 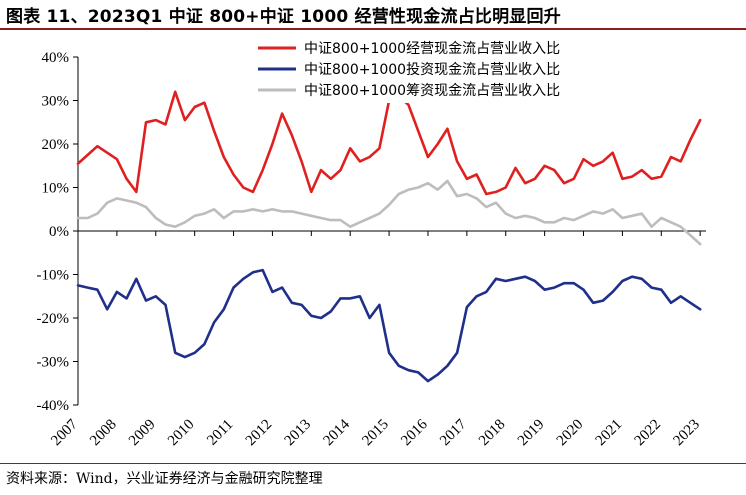 What do you see at coordinates (56, 145) in the screenshot?
I see `y-tick-label: 20%` at bounding box center [56, 145].